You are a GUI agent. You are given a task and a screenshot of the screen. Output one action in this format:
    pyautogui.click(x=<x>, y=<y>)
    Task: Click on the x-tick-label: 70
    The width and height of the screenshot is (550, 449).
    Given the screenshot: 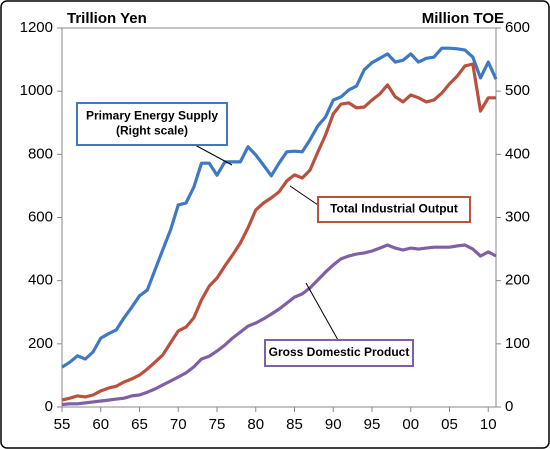 What is the action you would take?
    pyautogui.click(x=178, y=424)
    